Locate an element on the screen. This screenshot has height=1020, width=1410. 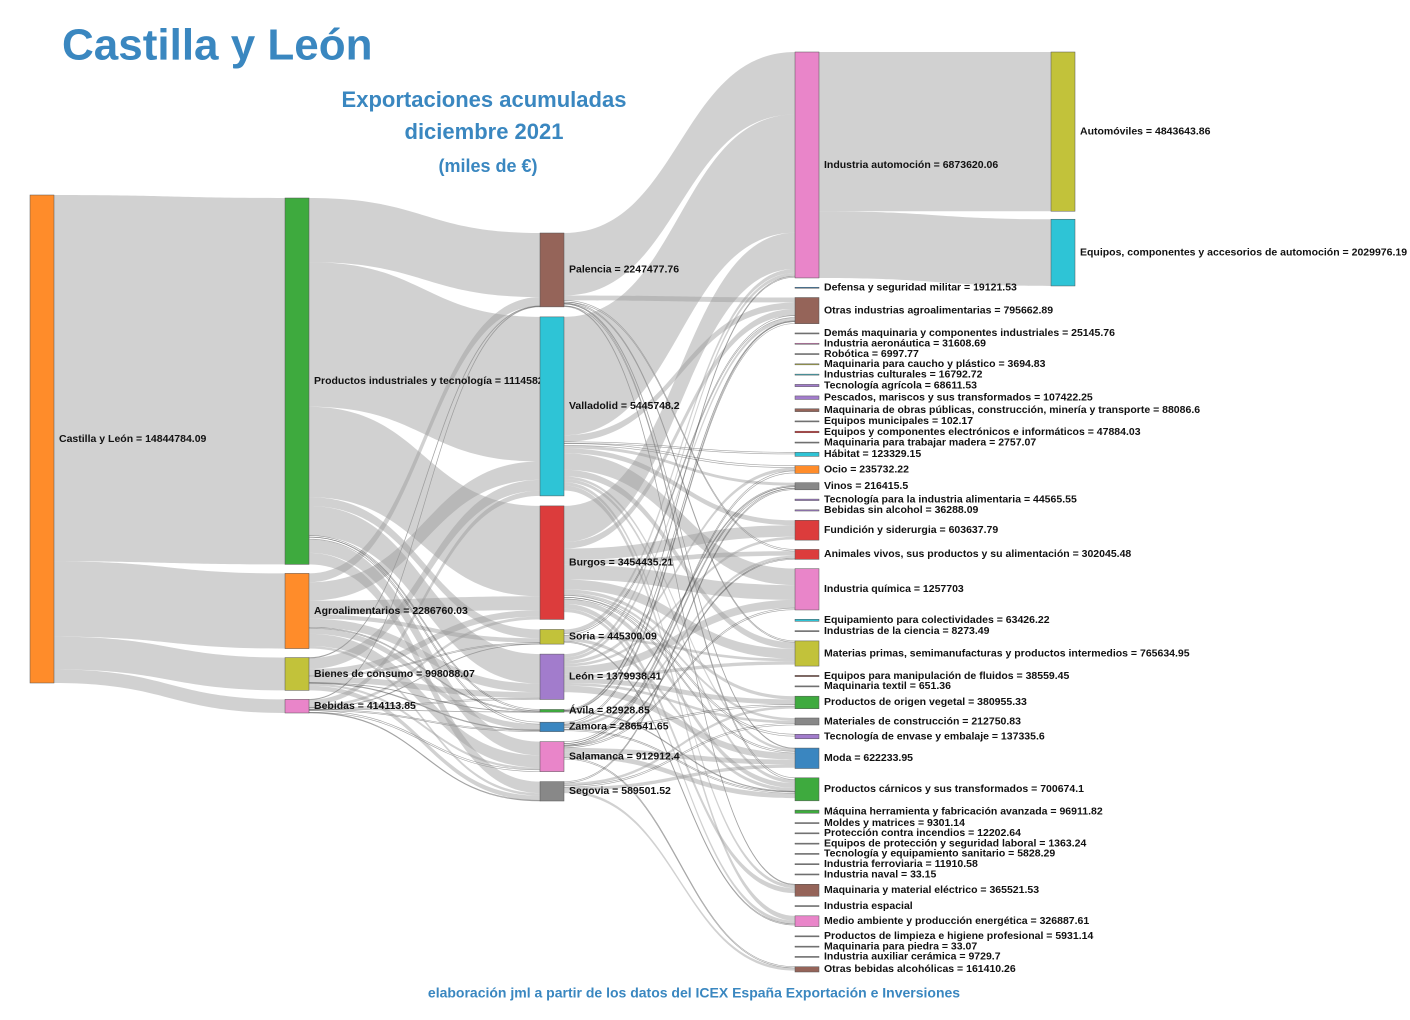
node-label: Tecnología agrícola = 68611.53 is located at coordinates (900, 385).